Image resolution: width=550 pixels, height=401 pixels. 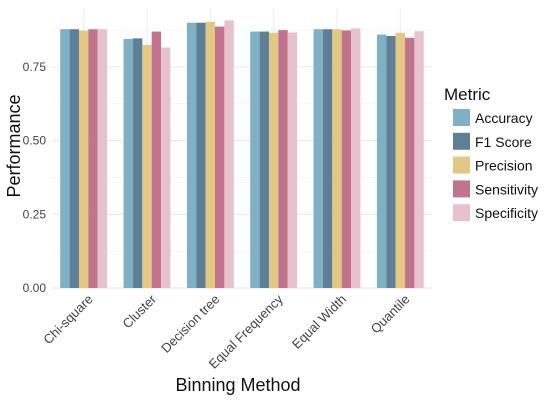 I want to click on legend-label: Precision, so click(x=504, y=166).